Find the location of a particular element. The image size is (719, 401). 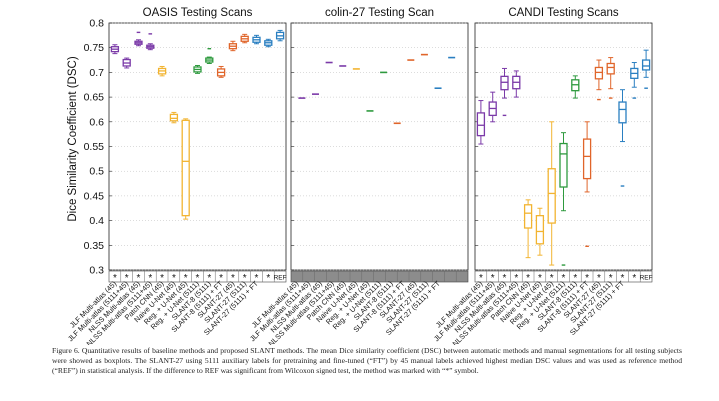

marker-band-empty is located at coordinates (379, 276).